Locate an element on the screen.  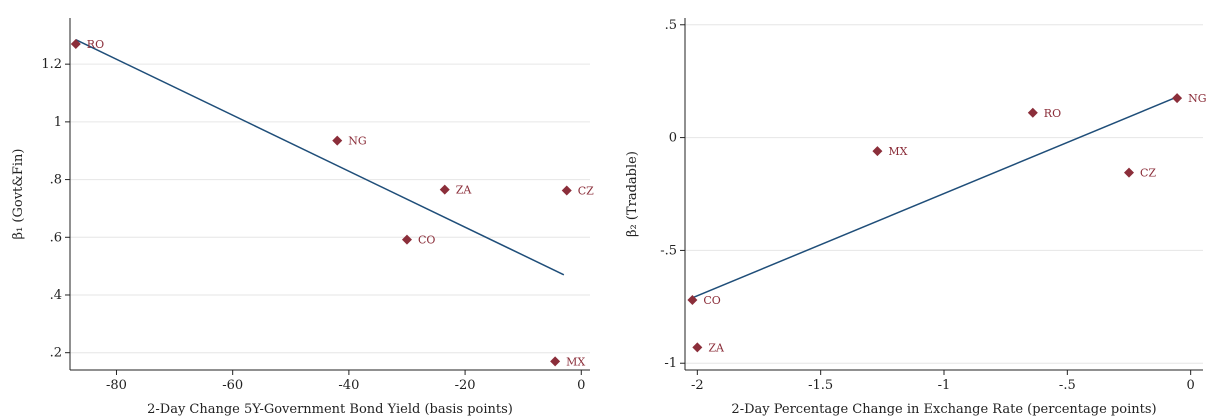
left-point-label-co: CO is located at coordinates (426, 240).